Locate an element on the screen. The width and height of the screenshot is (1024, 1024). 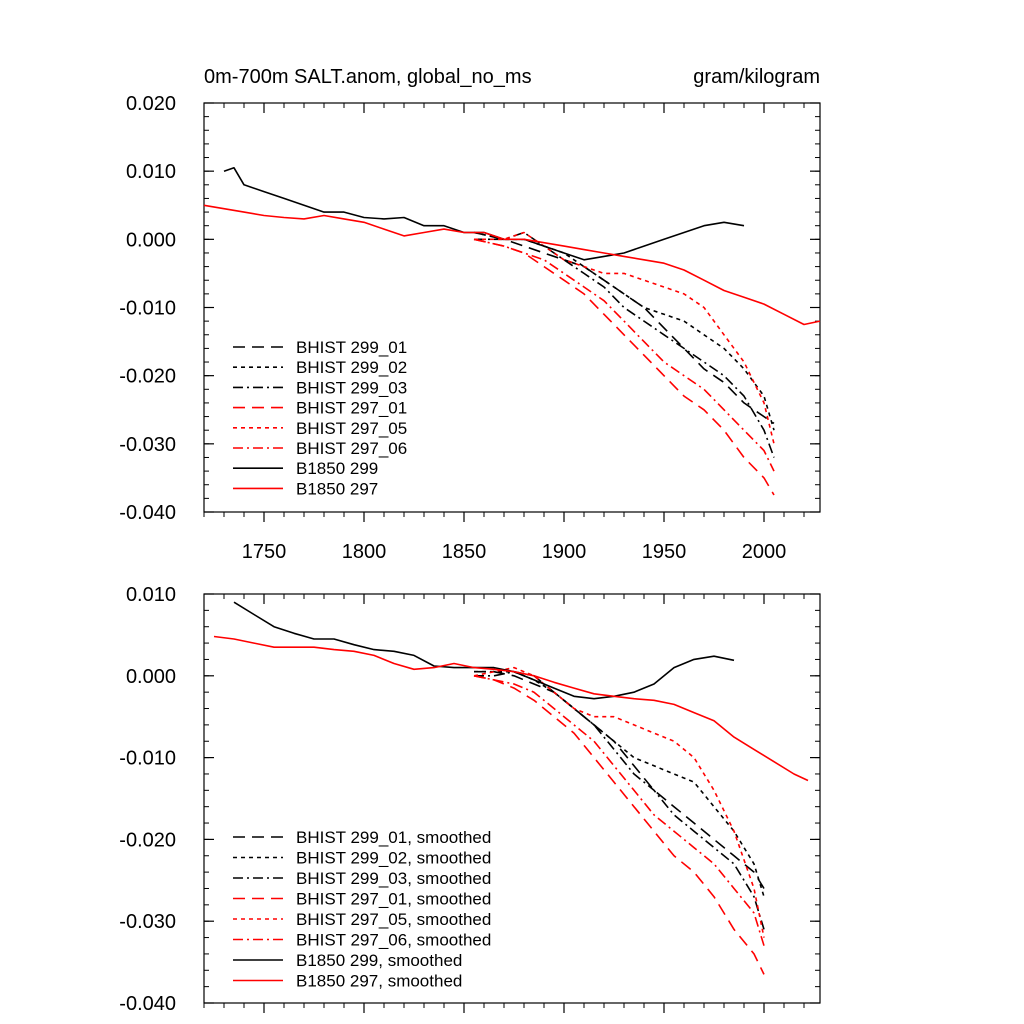
legend-label: BHIST 297_06 is located at coordinates (351, 448).